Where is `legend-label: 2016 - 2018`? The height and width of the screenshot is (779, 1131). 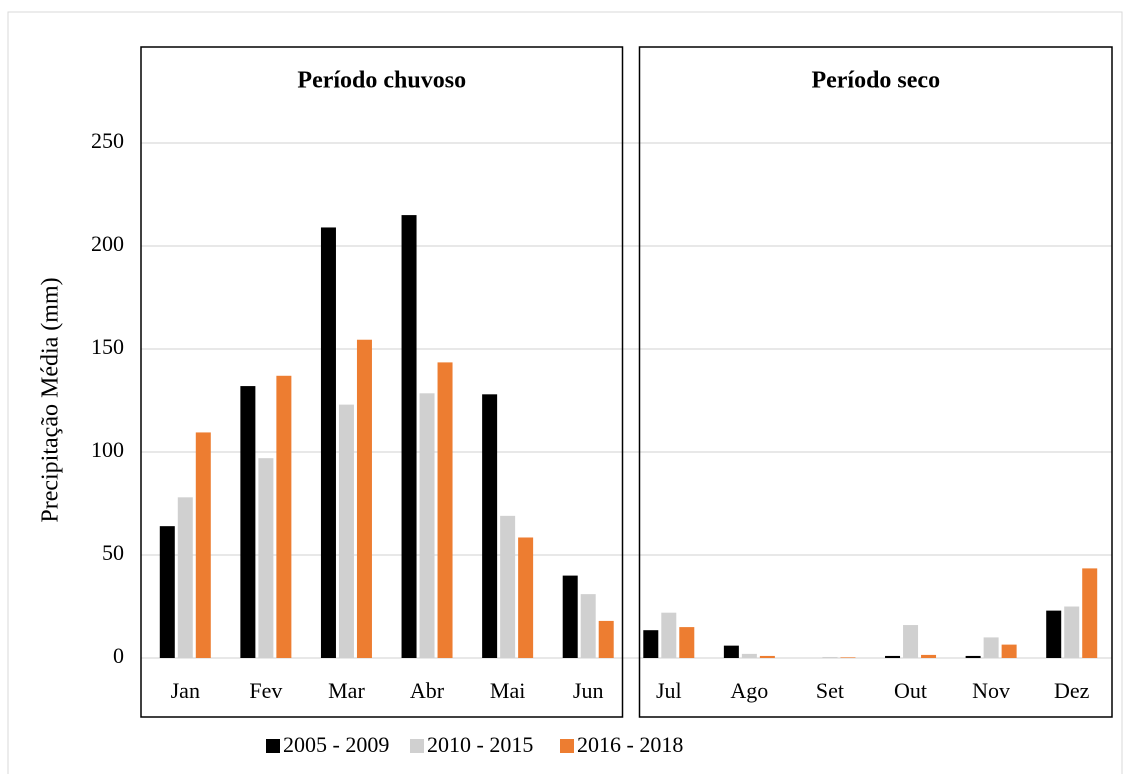 legend-label: 2016 - 2018 is located at coordinates (630, 744).